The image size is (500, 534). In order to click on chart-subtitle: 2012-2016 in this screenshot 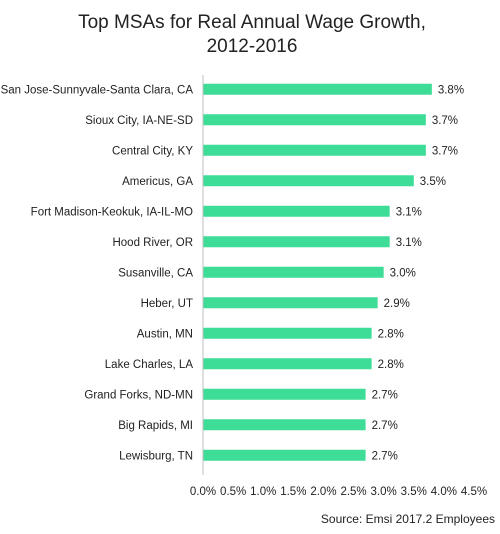, I will do `click(252, 46)`.